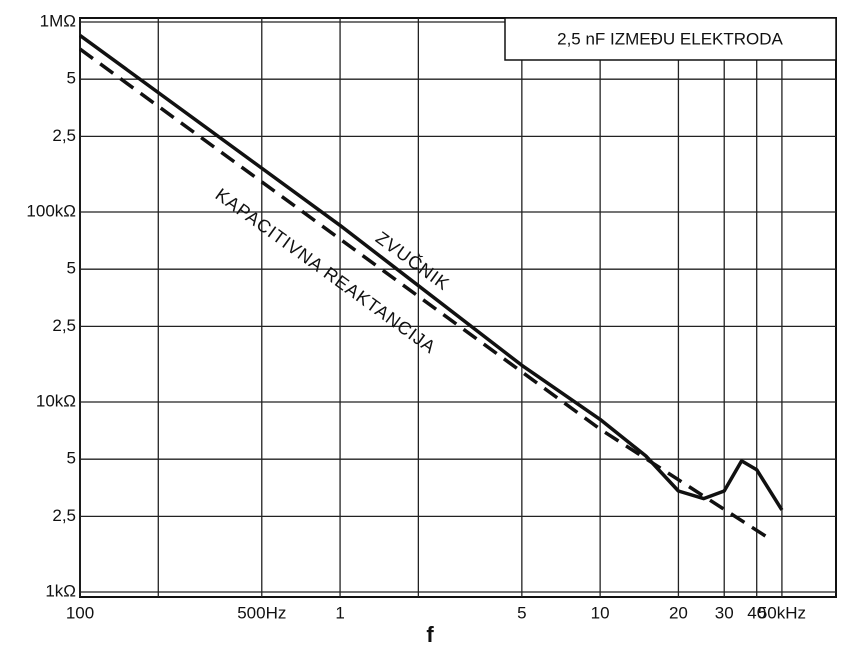 Image resolution: width=842 pixels, height=655 pixels. Describe the element at coordinates (339, 612) in the screenshot. I see `x-tick-label: 1` at that location.